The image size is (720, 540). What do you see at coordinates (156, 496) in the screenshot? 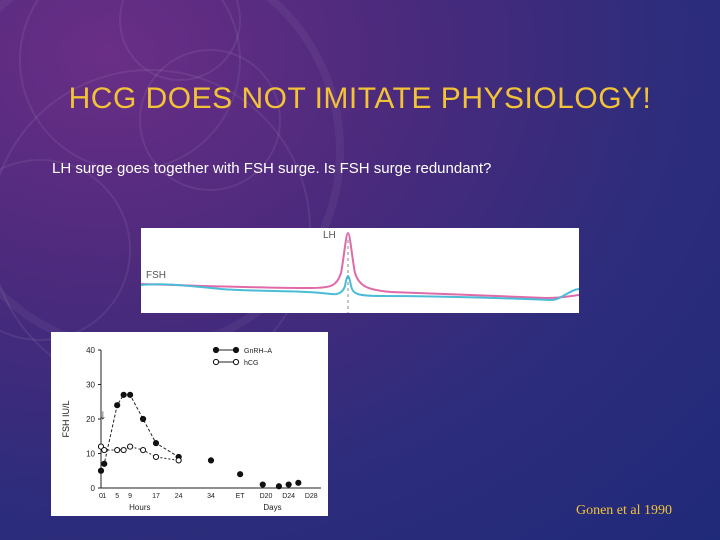
I see `hours-tick-label: 17` at bounding box center [156, 496].